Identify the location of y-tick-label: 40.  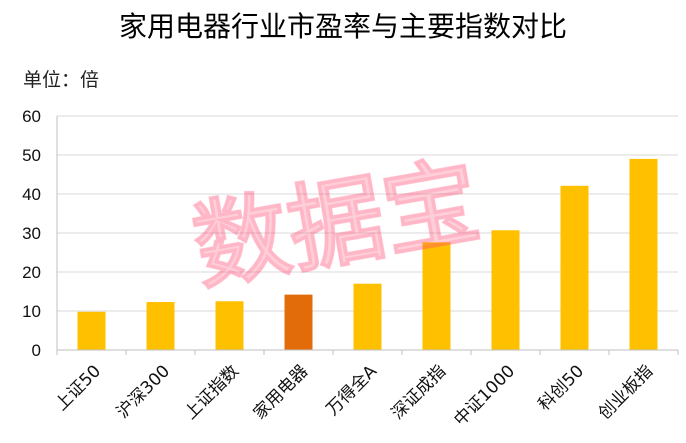
(31, 194).